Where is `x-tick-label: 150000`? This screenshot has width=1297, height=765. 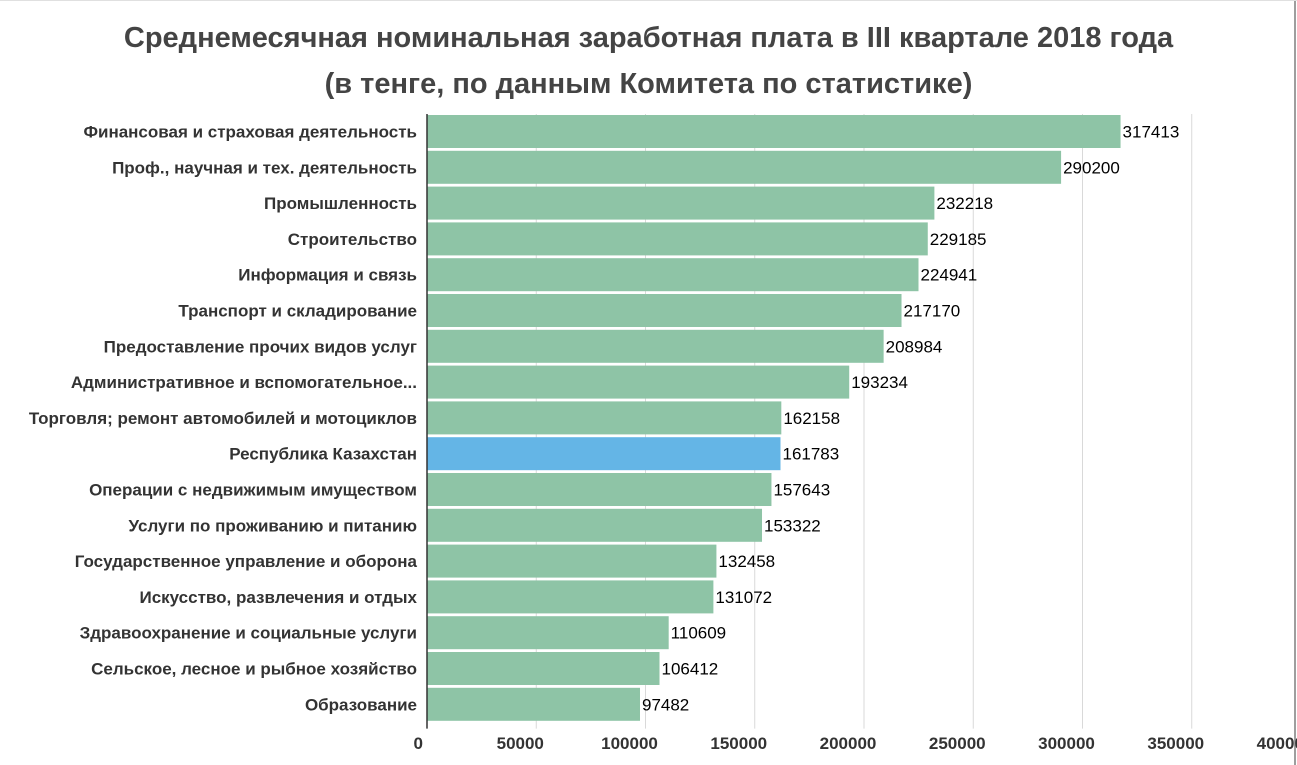
x-tick-label: 150000 is located at coordinates (738, 743).